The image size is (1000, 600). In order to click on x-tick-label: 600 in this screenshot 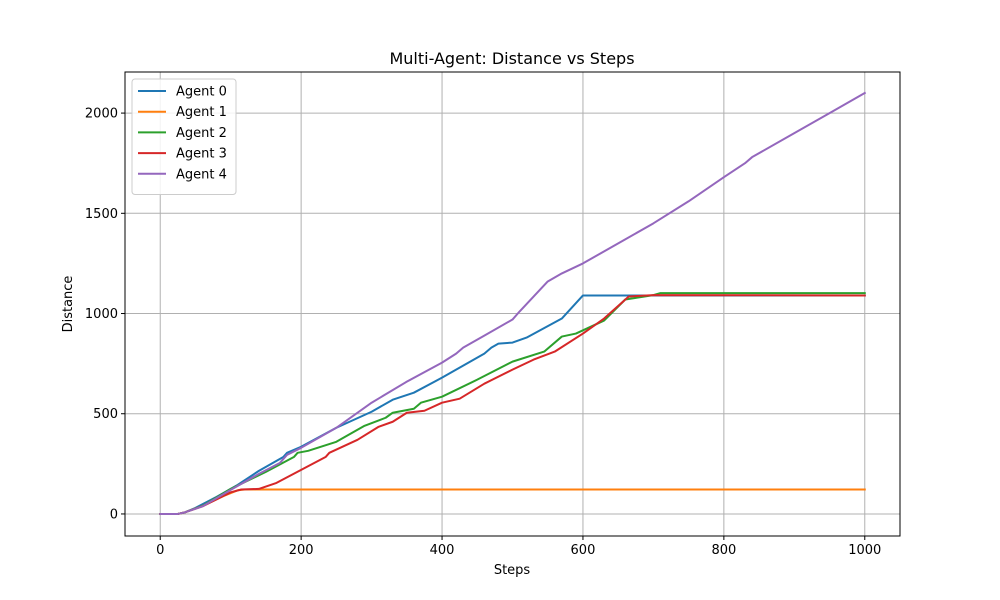, I will do `click(583, 550)`.